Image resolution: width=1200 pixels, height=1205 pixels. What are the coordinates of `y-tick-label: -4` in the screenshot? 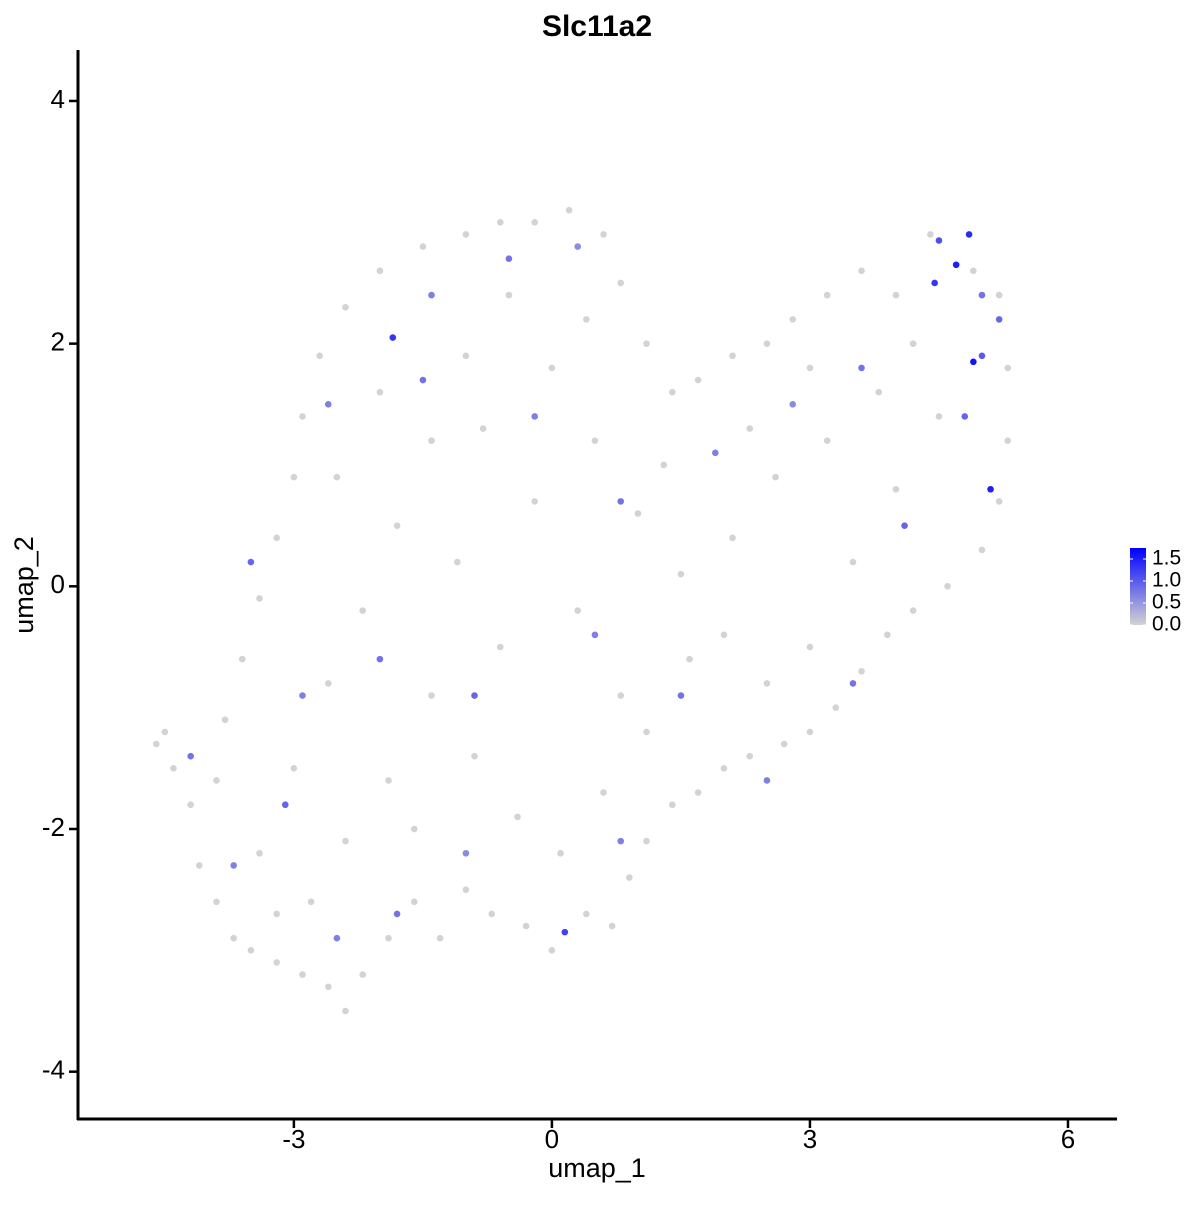 It's located at (53, 1070).